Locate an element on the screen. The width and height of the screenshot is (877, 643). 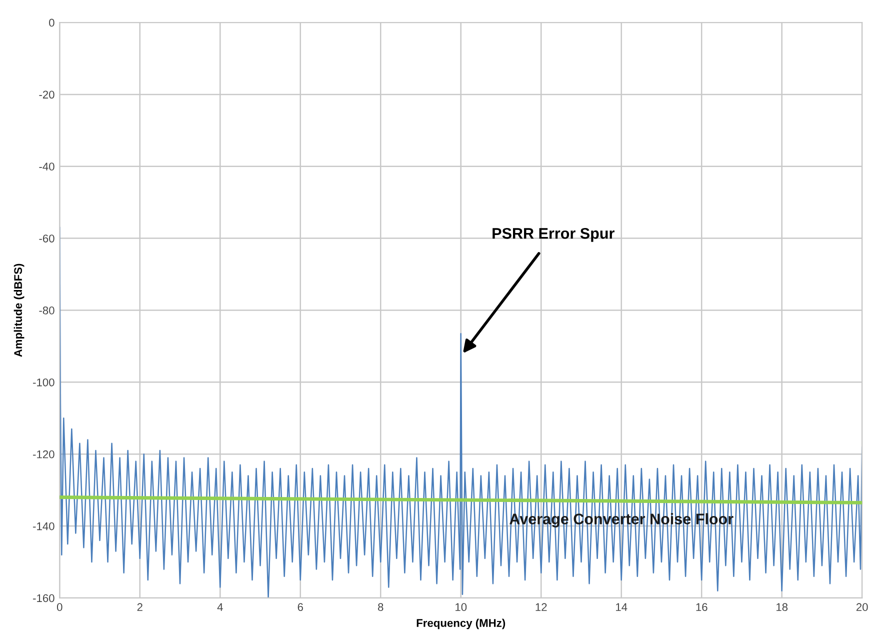
y-tick-label: -120 is located at coordinates (43, 454).